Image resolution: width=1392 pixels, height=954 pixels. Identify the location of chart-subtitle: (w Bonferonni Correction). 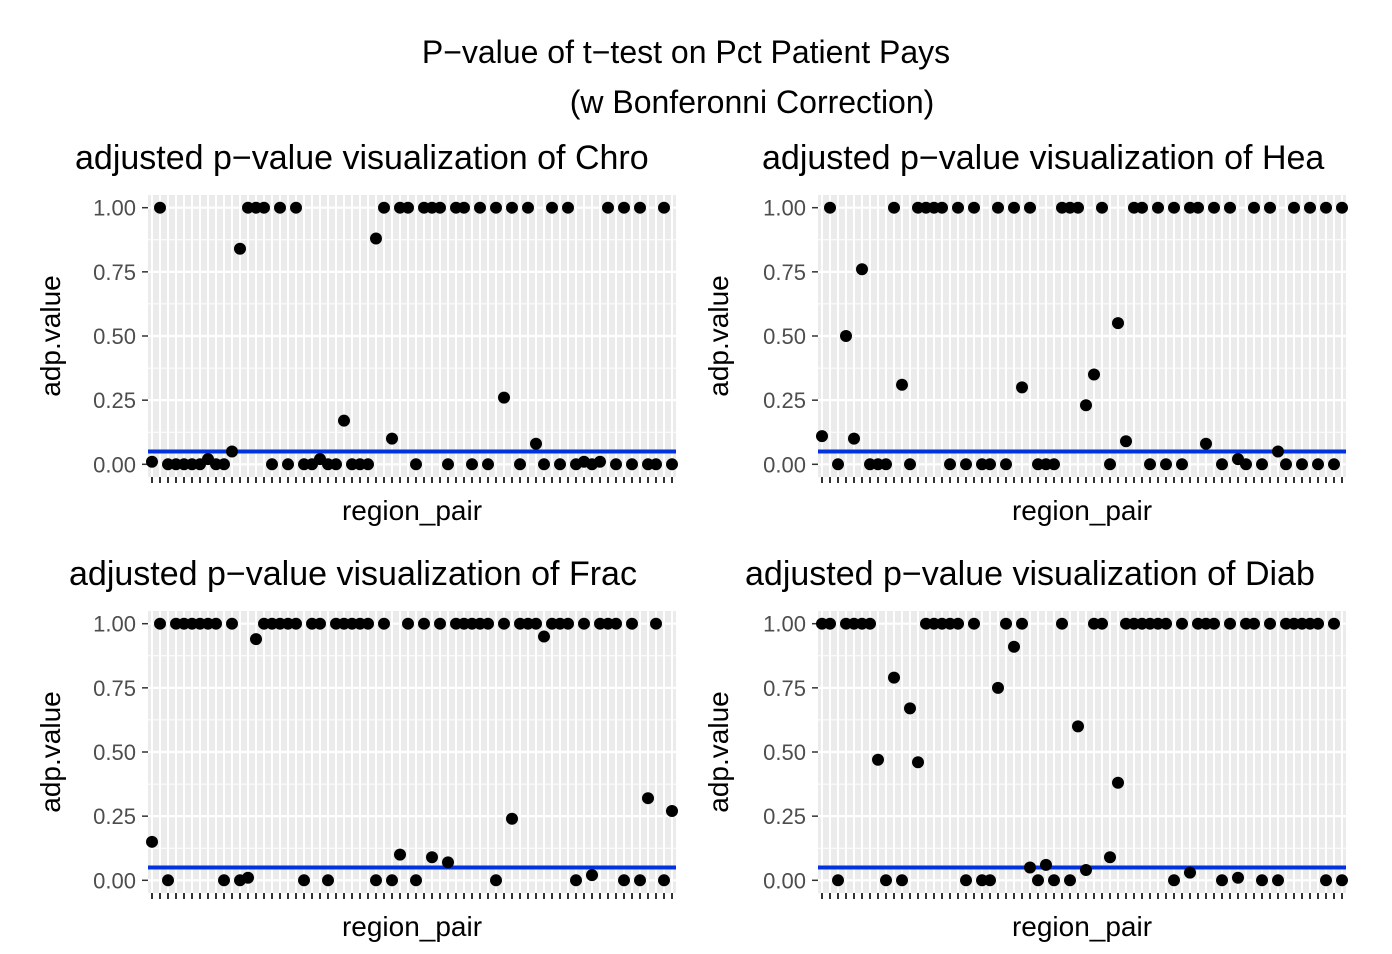
(752, 102).